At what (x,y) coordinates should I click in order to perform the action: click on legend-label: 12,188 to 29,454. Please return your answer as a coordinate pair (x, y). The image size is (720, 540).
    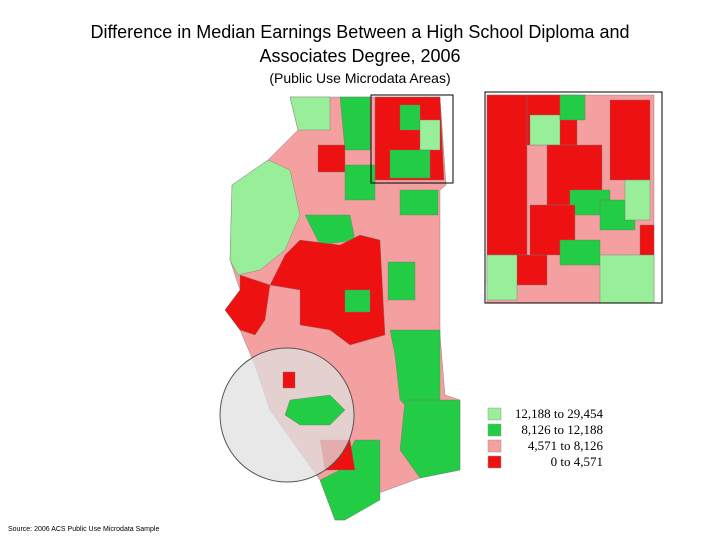
    Looking at the image, I should click on (559, 413).